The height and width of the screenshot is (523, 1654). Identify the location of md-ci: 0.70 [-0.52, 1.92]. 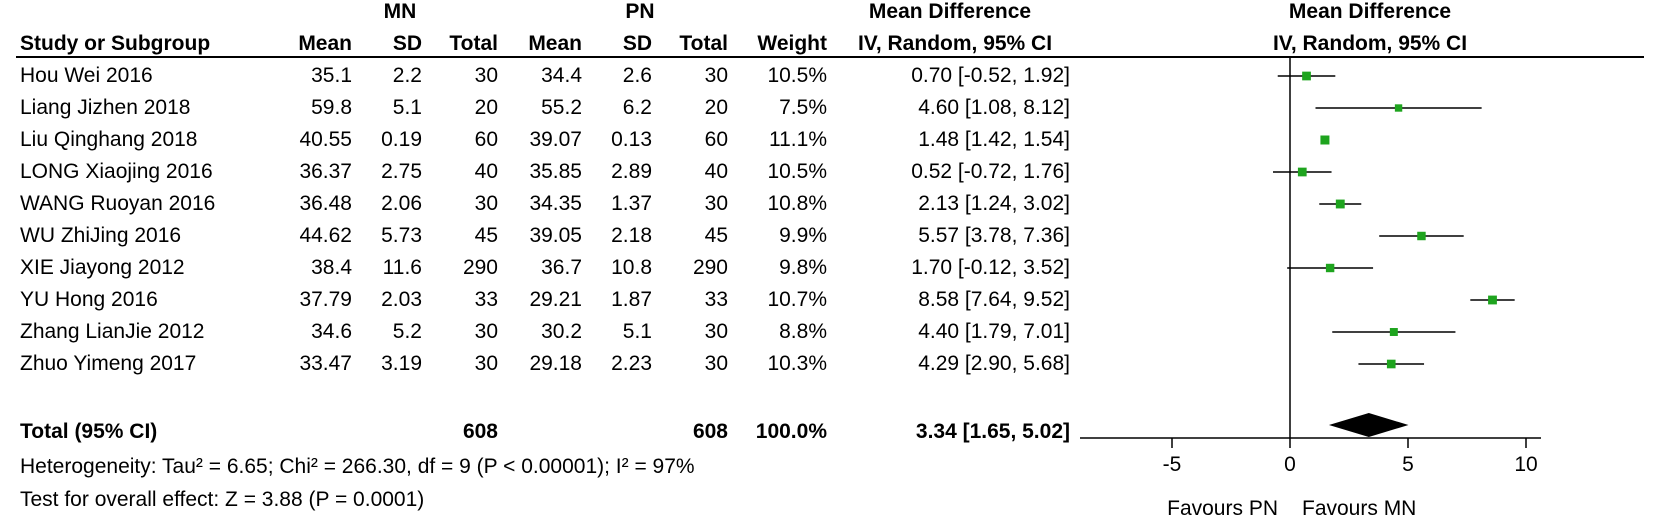
(990, 75).